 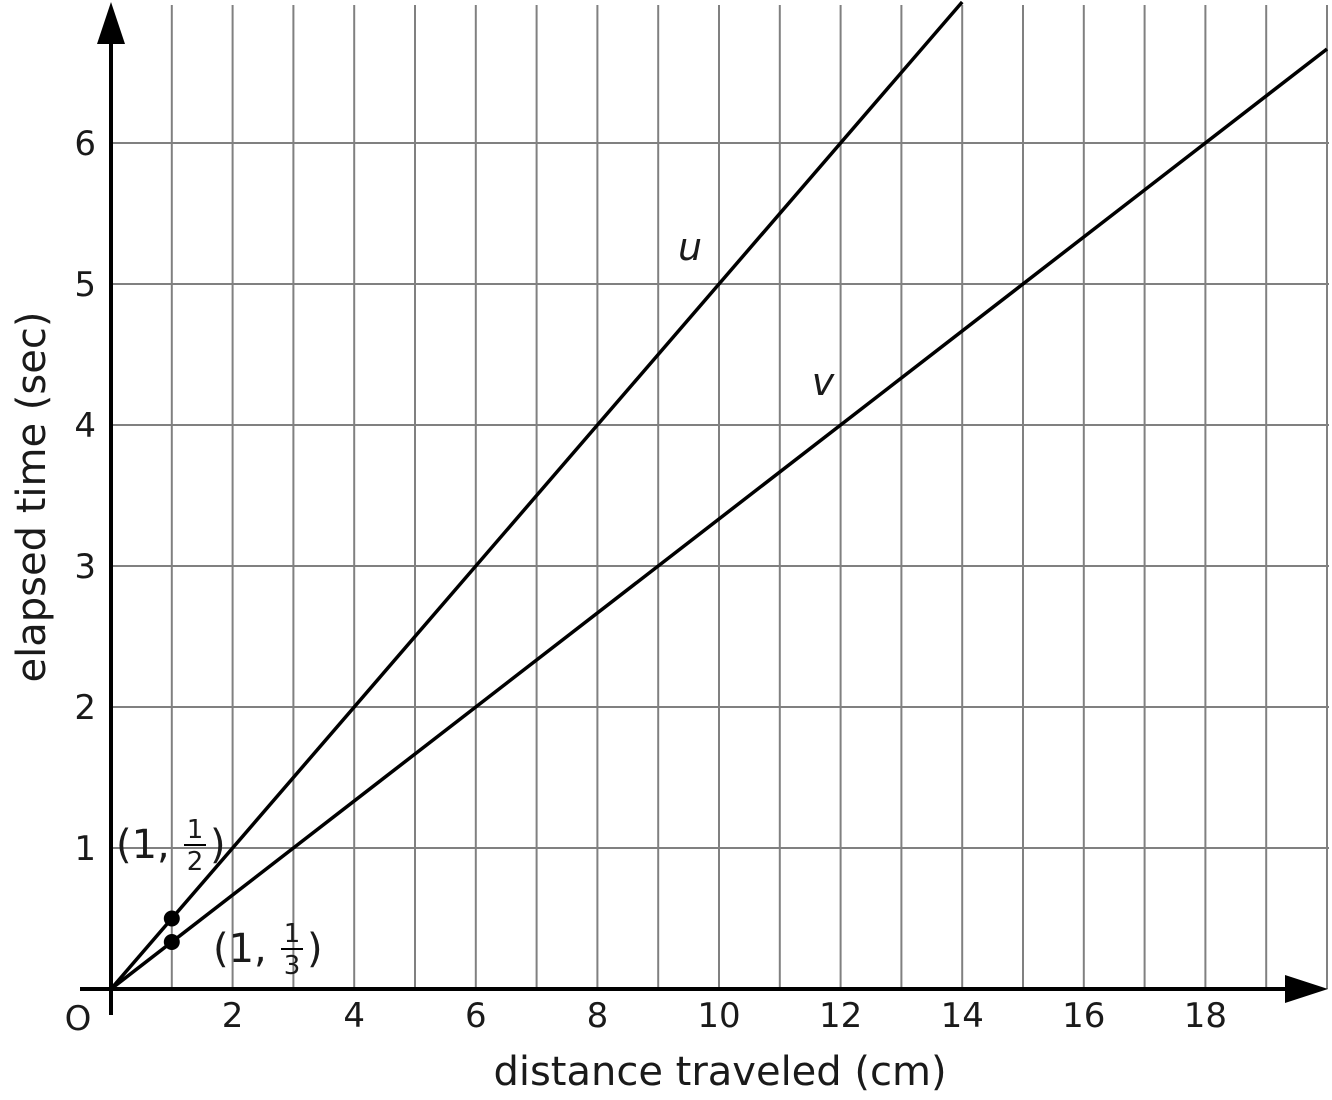 What do you see at coordinates (1205, 1016) in the screenshot?
I see `x-tick-label: 18` at bounding box center [1205, 1016].